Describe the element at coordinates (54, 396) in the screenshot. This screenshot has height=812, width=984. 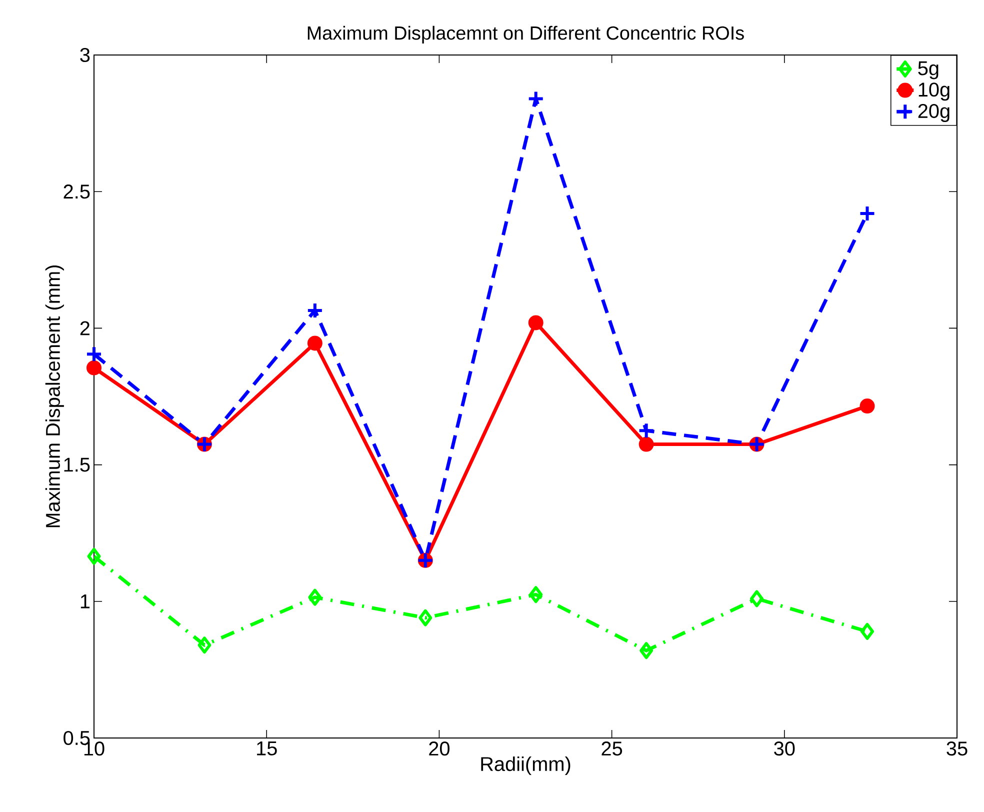
I see `y-axis-title: Maximum Dispalcement (mm)` at that location.